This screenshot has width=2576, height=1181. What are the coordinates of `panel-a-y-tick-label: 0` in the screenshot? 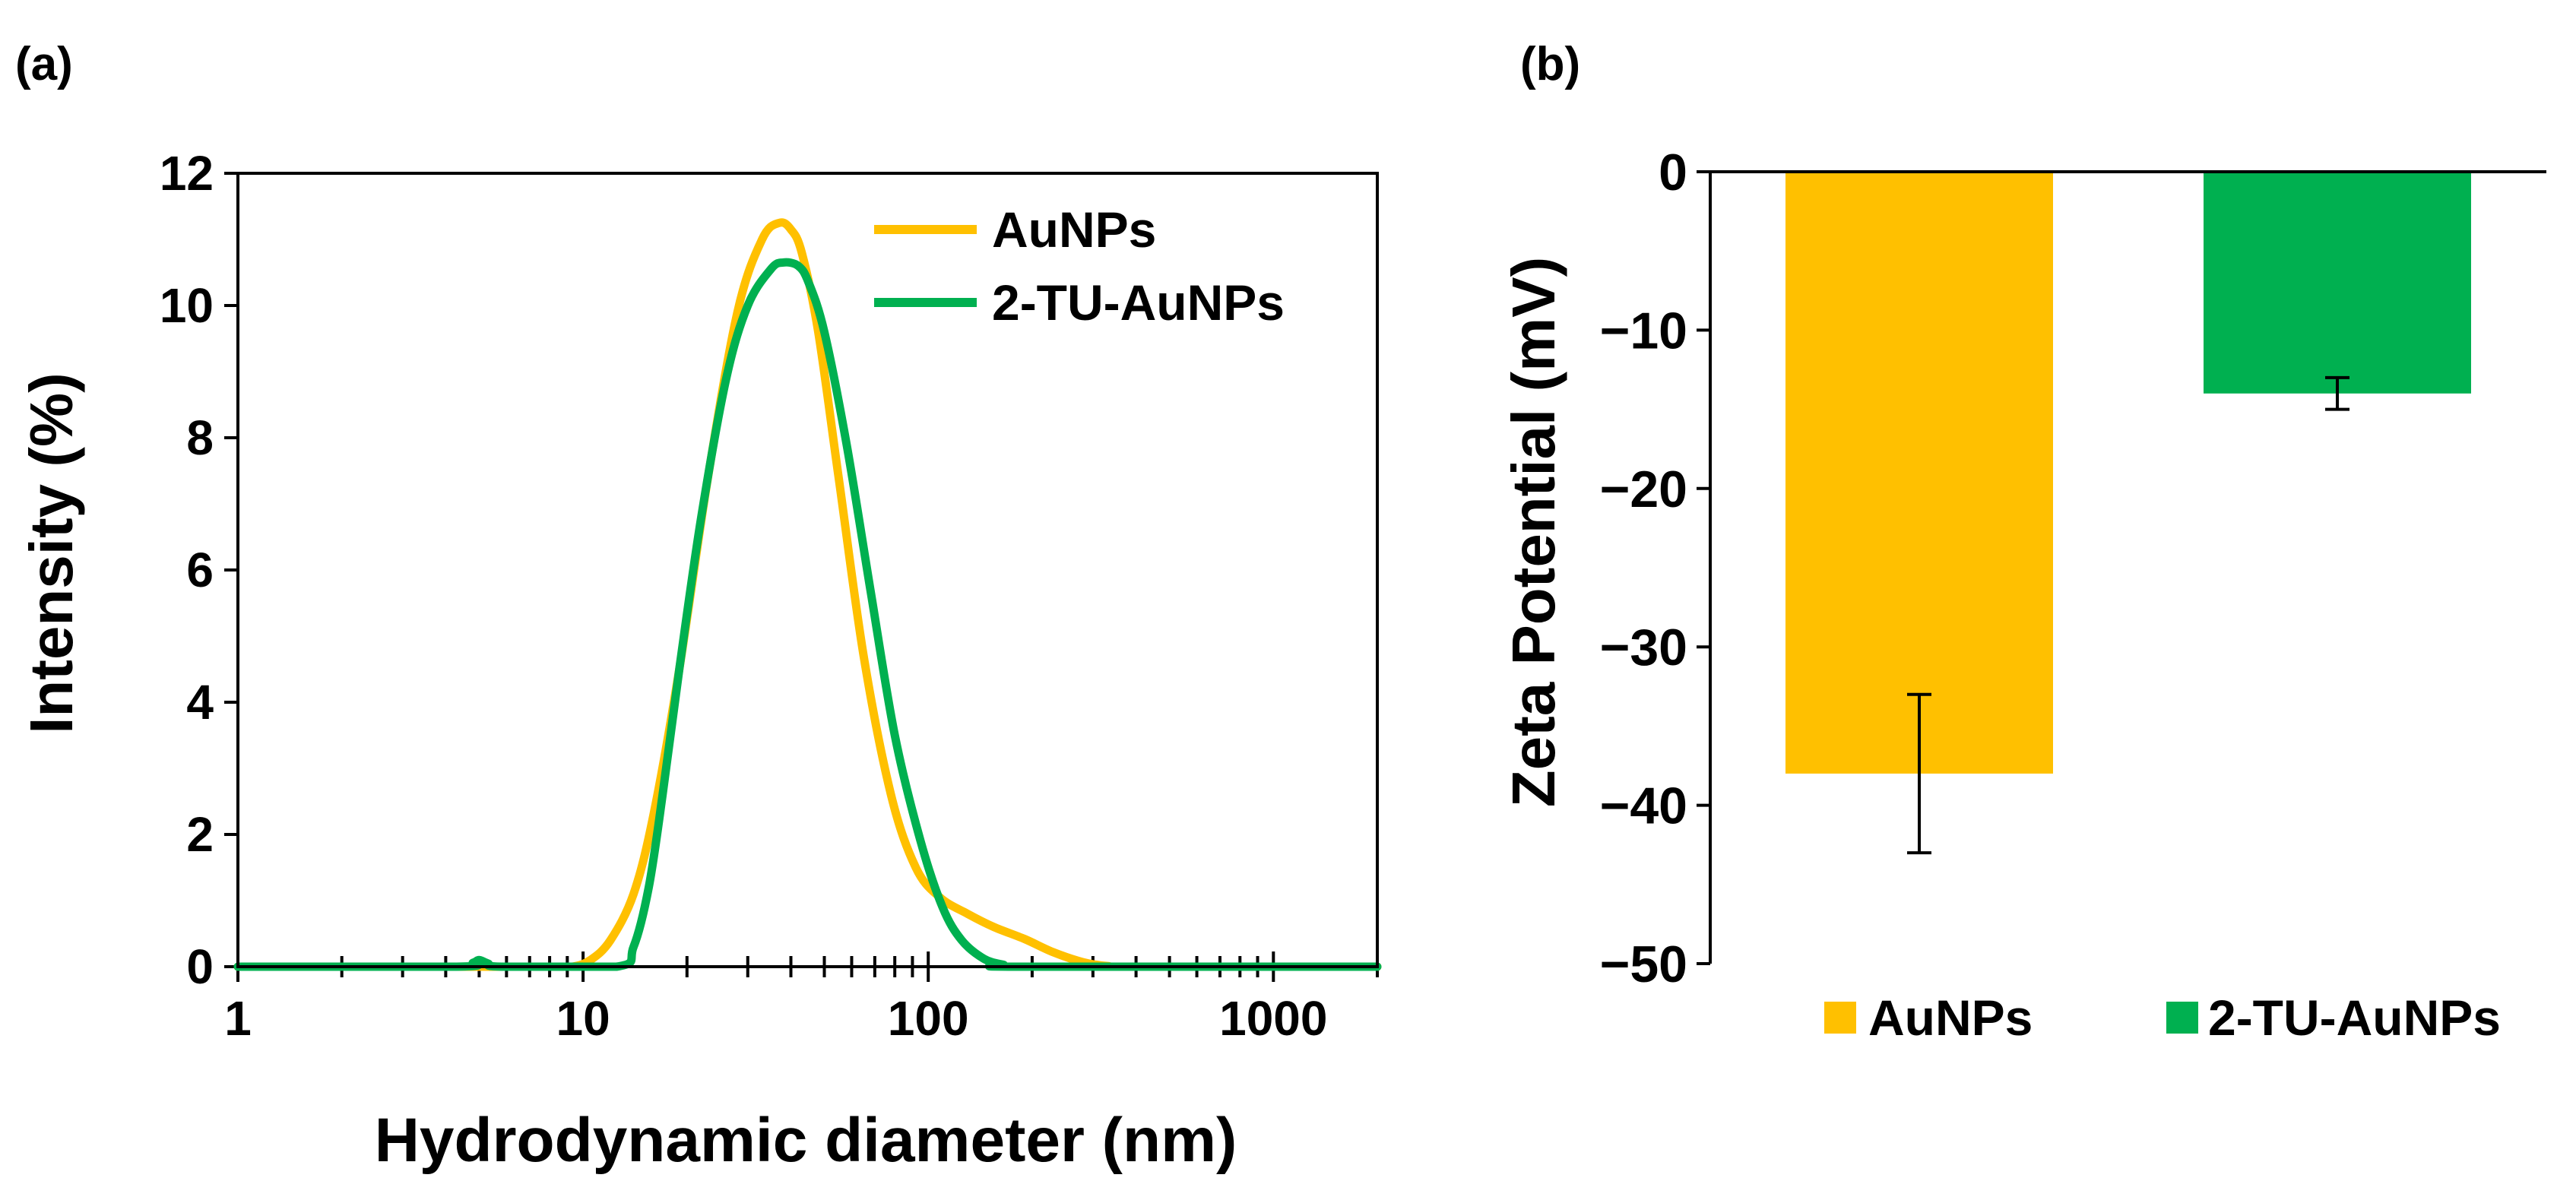 It's located at (200, 966).